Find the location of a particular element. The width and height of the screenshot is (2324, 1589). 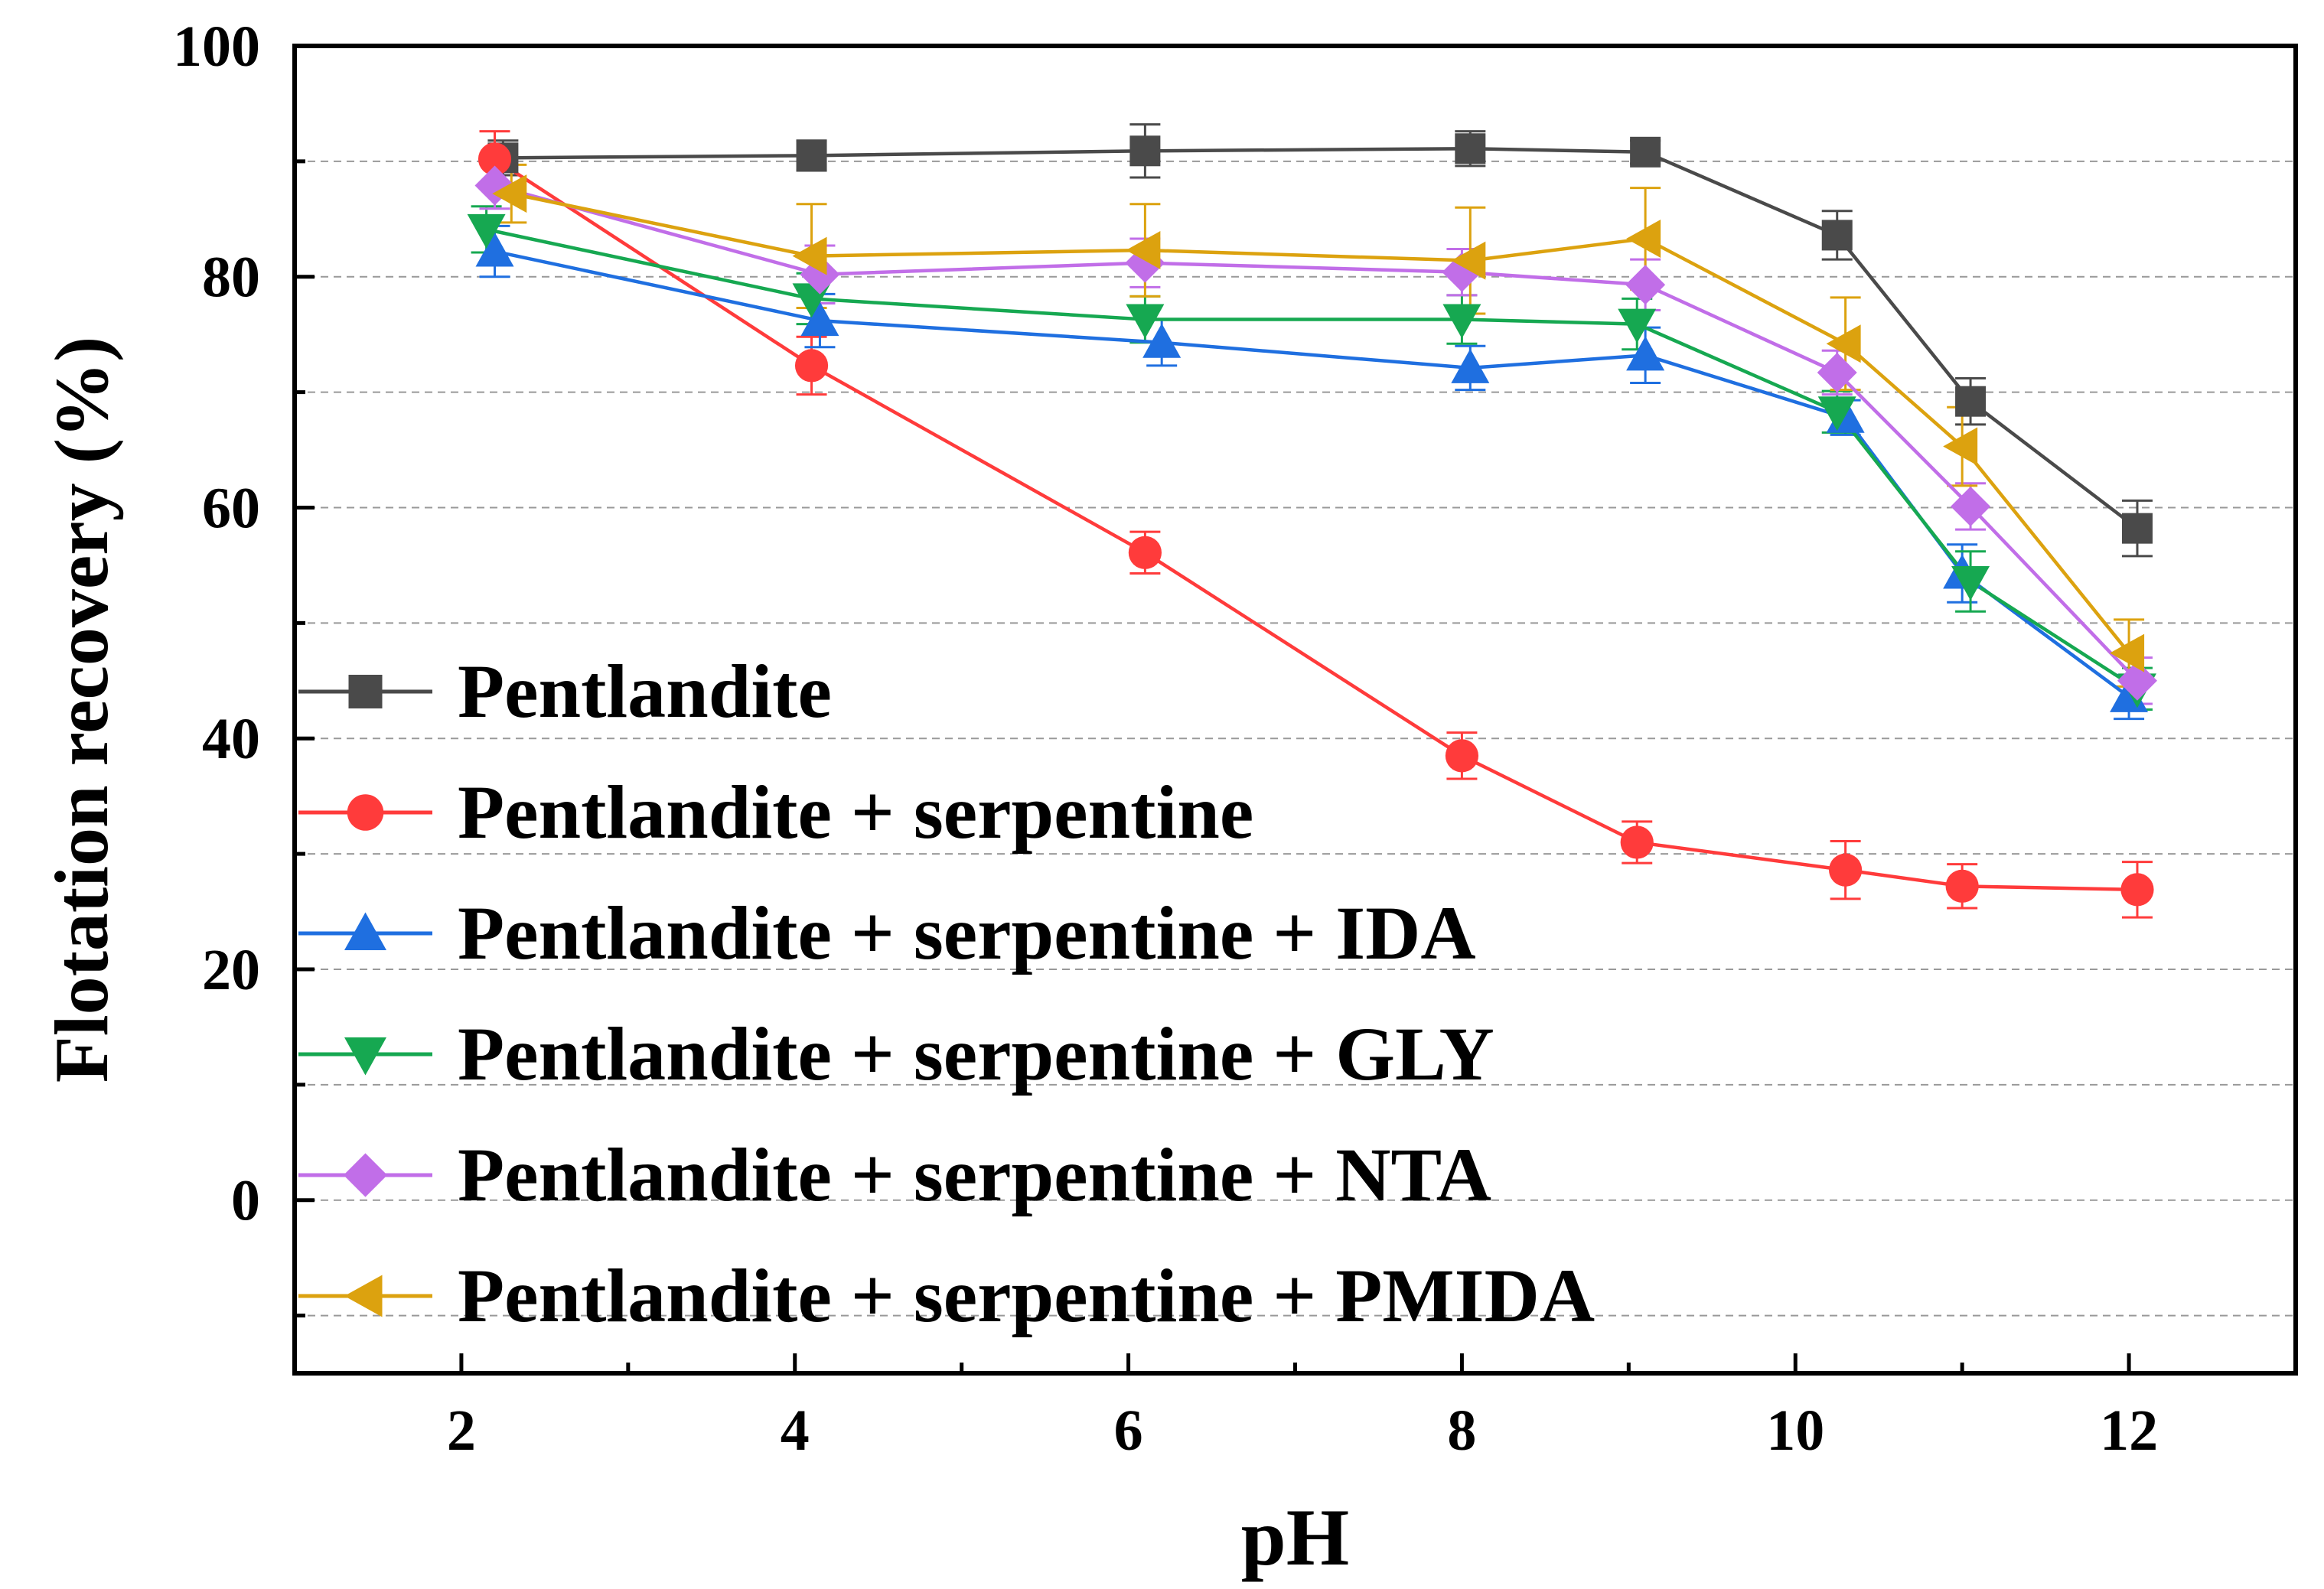

x-tick-label: 10 is located at coordinates (1795, 1431).